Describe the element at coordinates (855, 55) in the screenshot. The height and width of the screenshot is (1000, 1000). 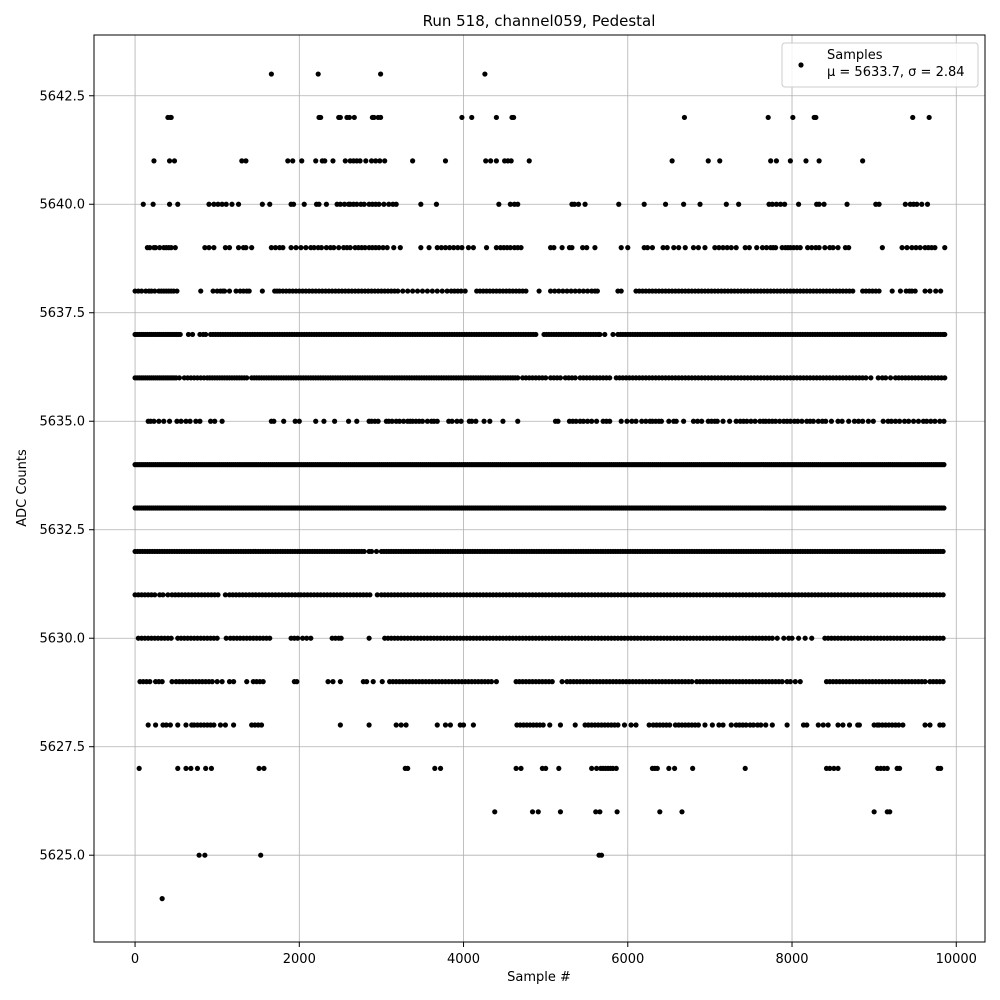
I see `legend-series-name: Samples` at that location.